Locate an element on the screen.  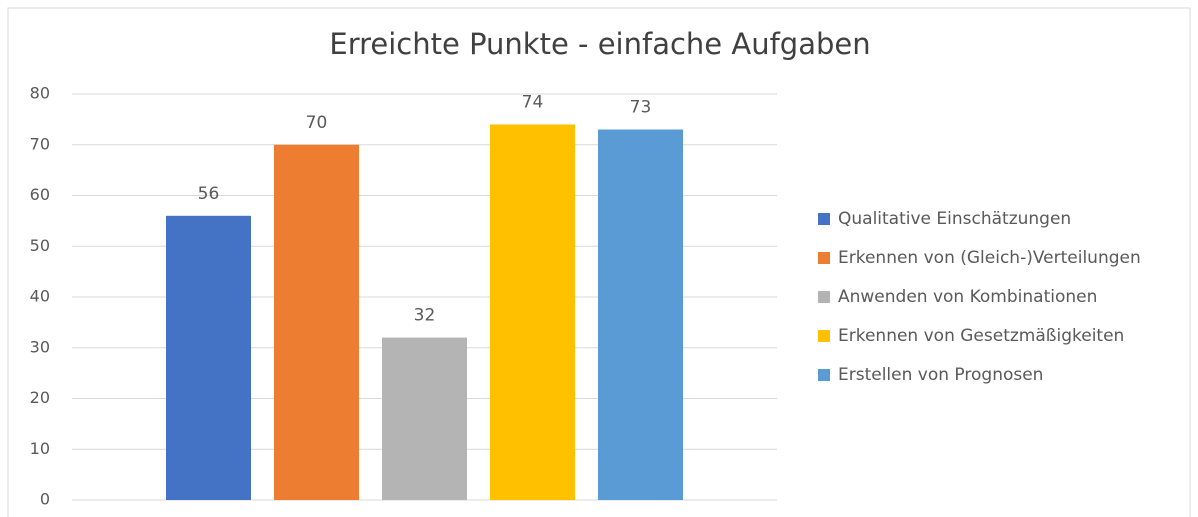
chart-title: Erreichte Punkte - einfache Aufgaben is located at coordinates (599, 44).